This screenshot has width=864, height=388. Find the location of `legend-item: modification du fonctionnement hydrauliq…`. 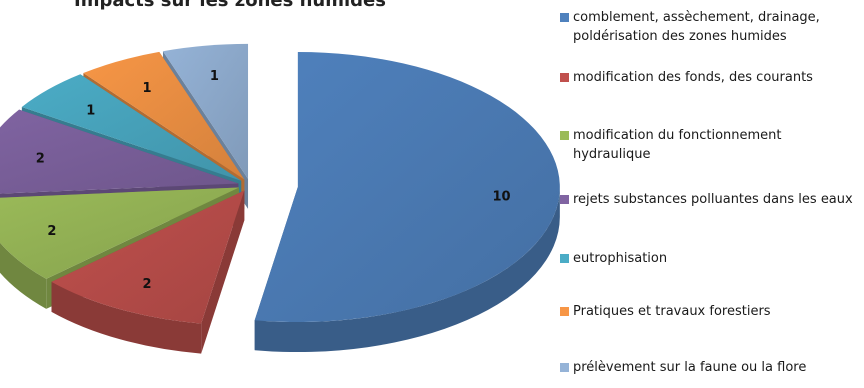

legend-item: modification du fonctionnement hydrauliq… is located at coordinates (710, 145).